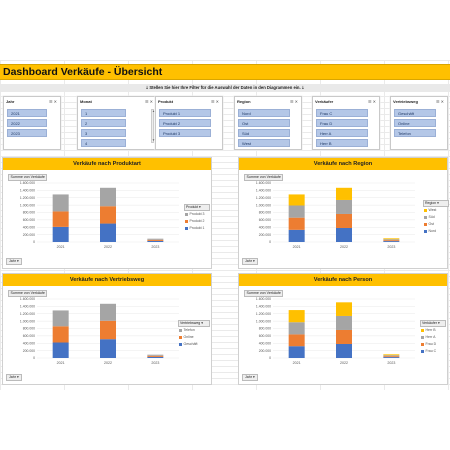 This screenshot has width=450, height=450. I want to click on legend-item: Frau C, so click(433, 351).